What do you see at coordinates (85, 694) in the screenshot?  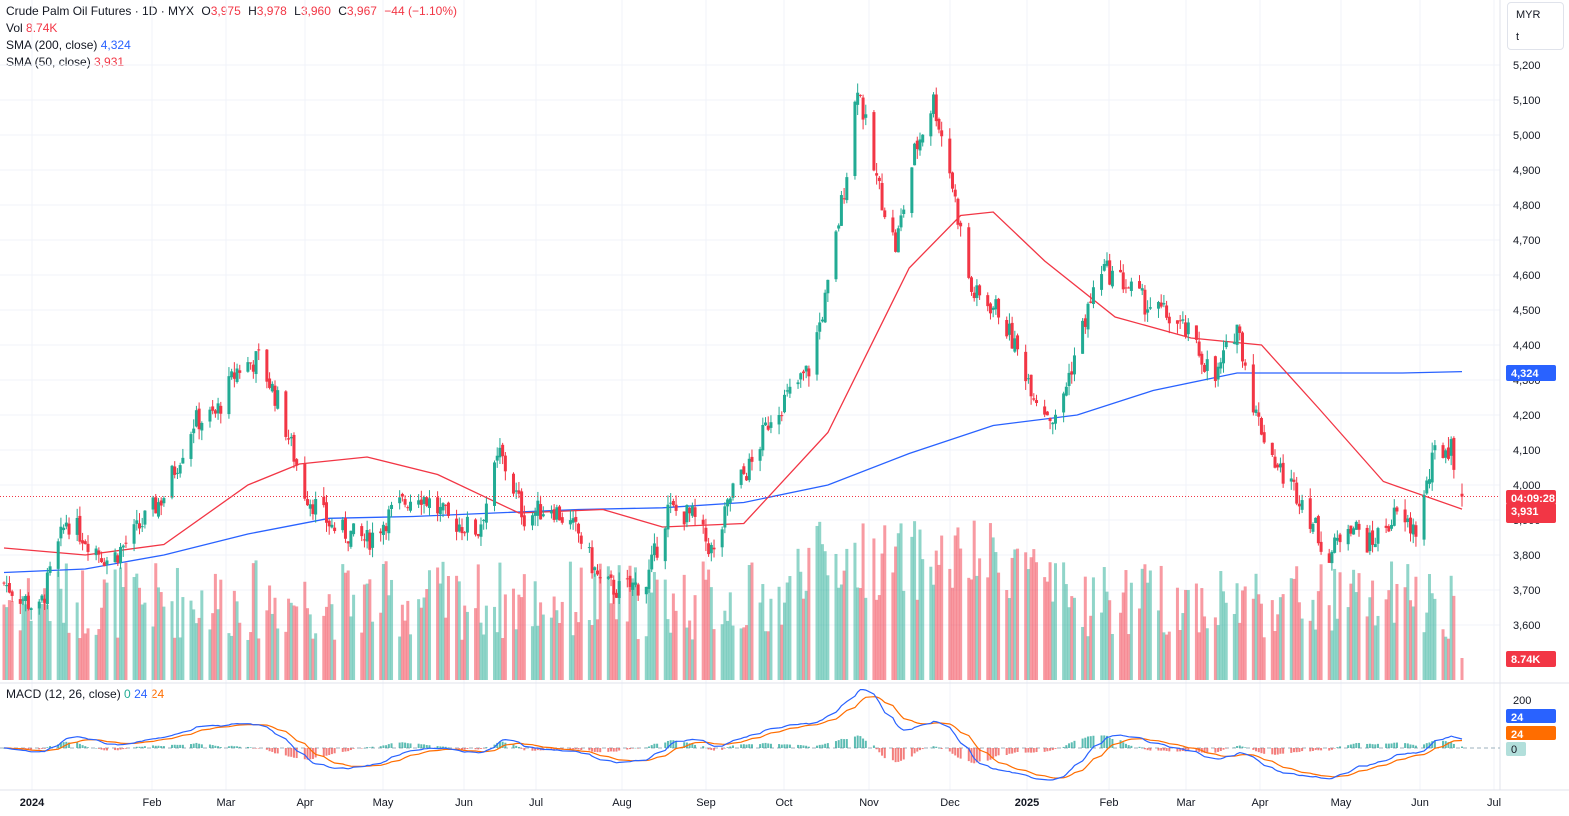 I see `macd-legend: MACD (12, 26, close) 0 24 24` at bounding box center [85, 694].